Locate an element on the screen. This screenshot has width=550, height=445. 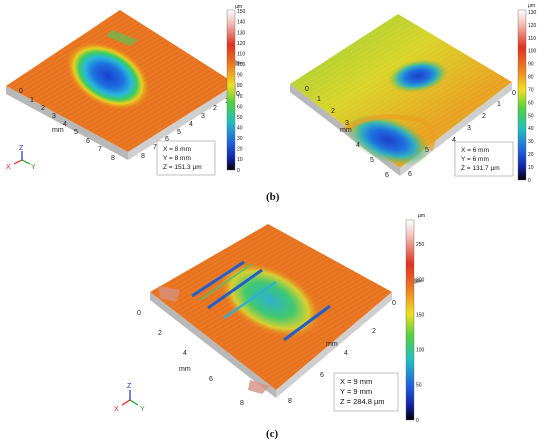
tick-a-y1: 1 is located at coordinates (32, 100).